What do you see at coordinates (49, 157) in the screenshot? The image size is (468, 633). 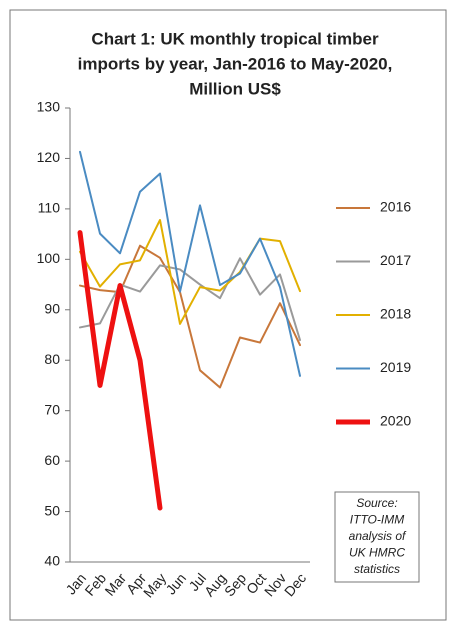 I see `y-tick-label: 120` at bounding box center [49, 157].